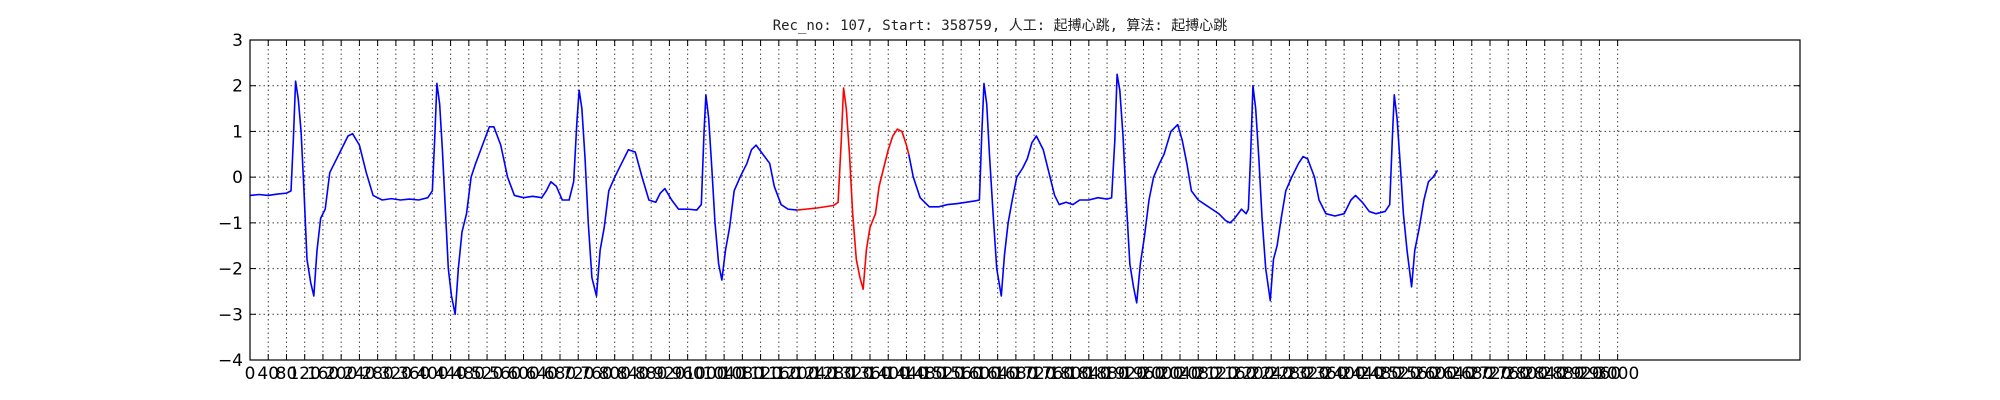 The image size is (2000, 400). Describe the element at coordinates (1325, 374) in the screenshot. I see `x-tick-label: 2360` at that location.